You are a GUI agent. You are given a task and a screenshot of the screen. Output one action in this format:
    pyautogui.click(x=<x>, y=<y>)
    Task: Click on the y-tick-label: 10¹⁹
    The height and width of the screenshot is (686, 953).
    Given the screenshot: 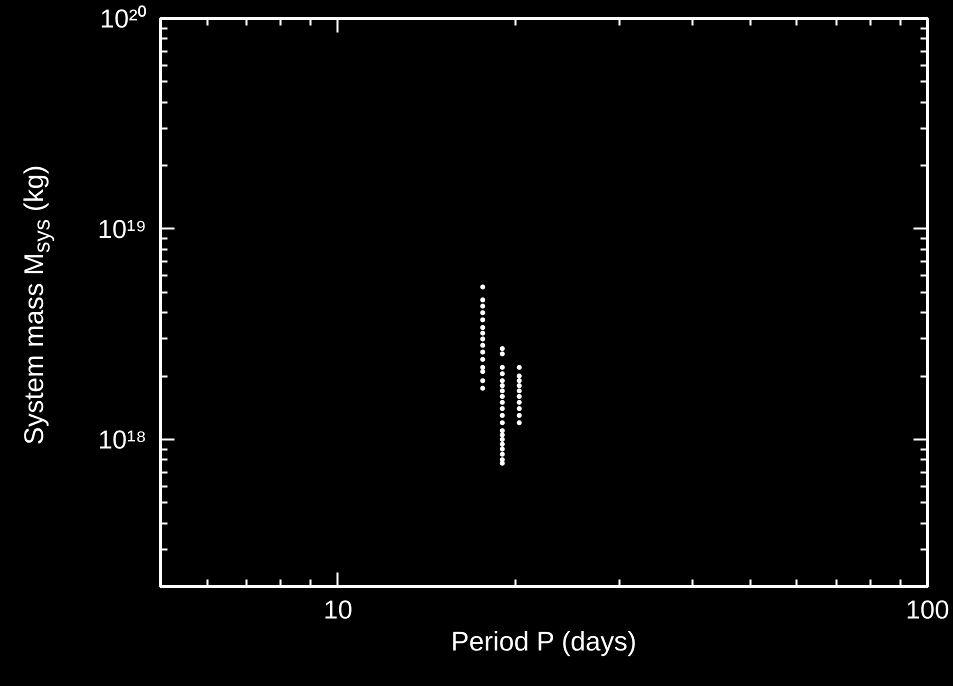 What is the action you would take?
    pyautogui.click(x=122, y=229)
    